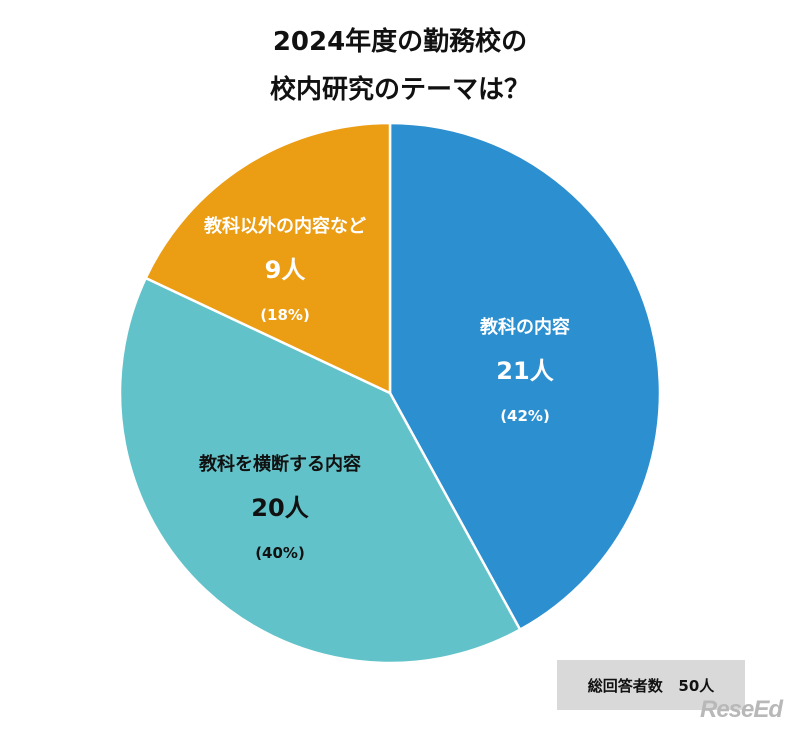 The height and width of the screenshot is (730, 800). I want to click on chart-title-line-1: 2024年度の勤務校の, so click(400, 42).